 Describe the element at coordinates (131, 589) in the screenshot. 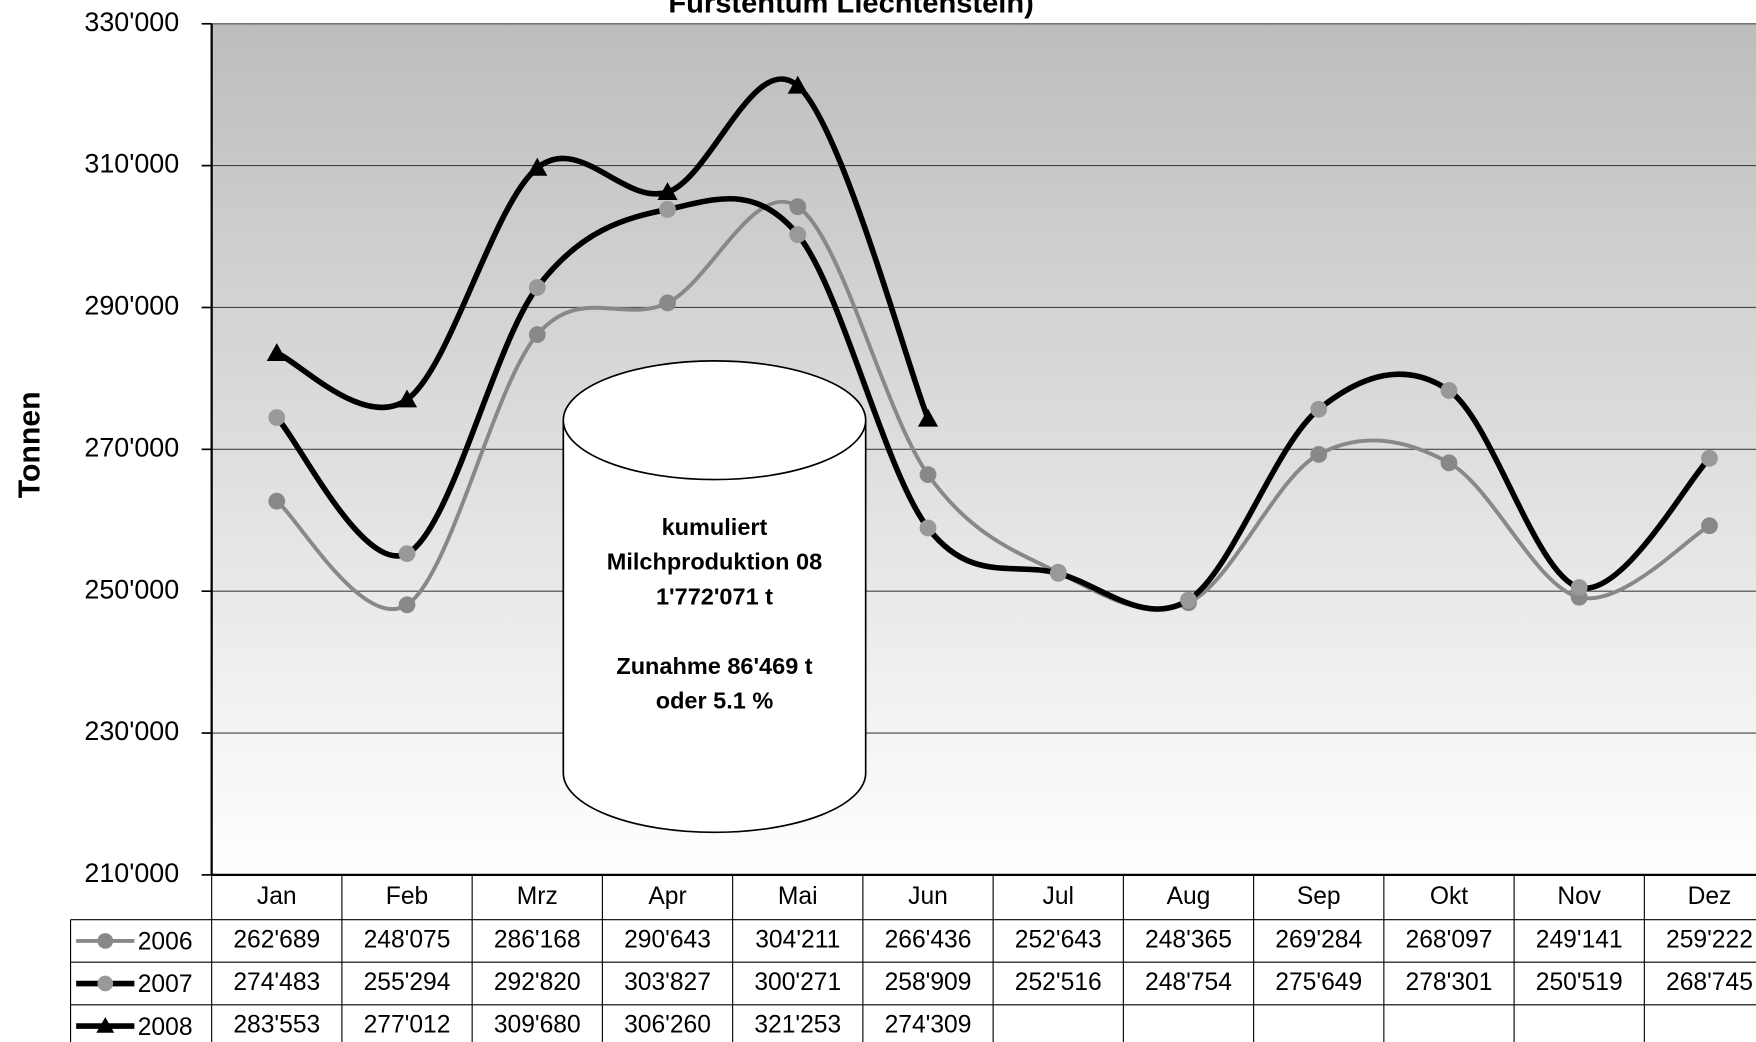

I see `y-tick-label: 250'000` at that location.